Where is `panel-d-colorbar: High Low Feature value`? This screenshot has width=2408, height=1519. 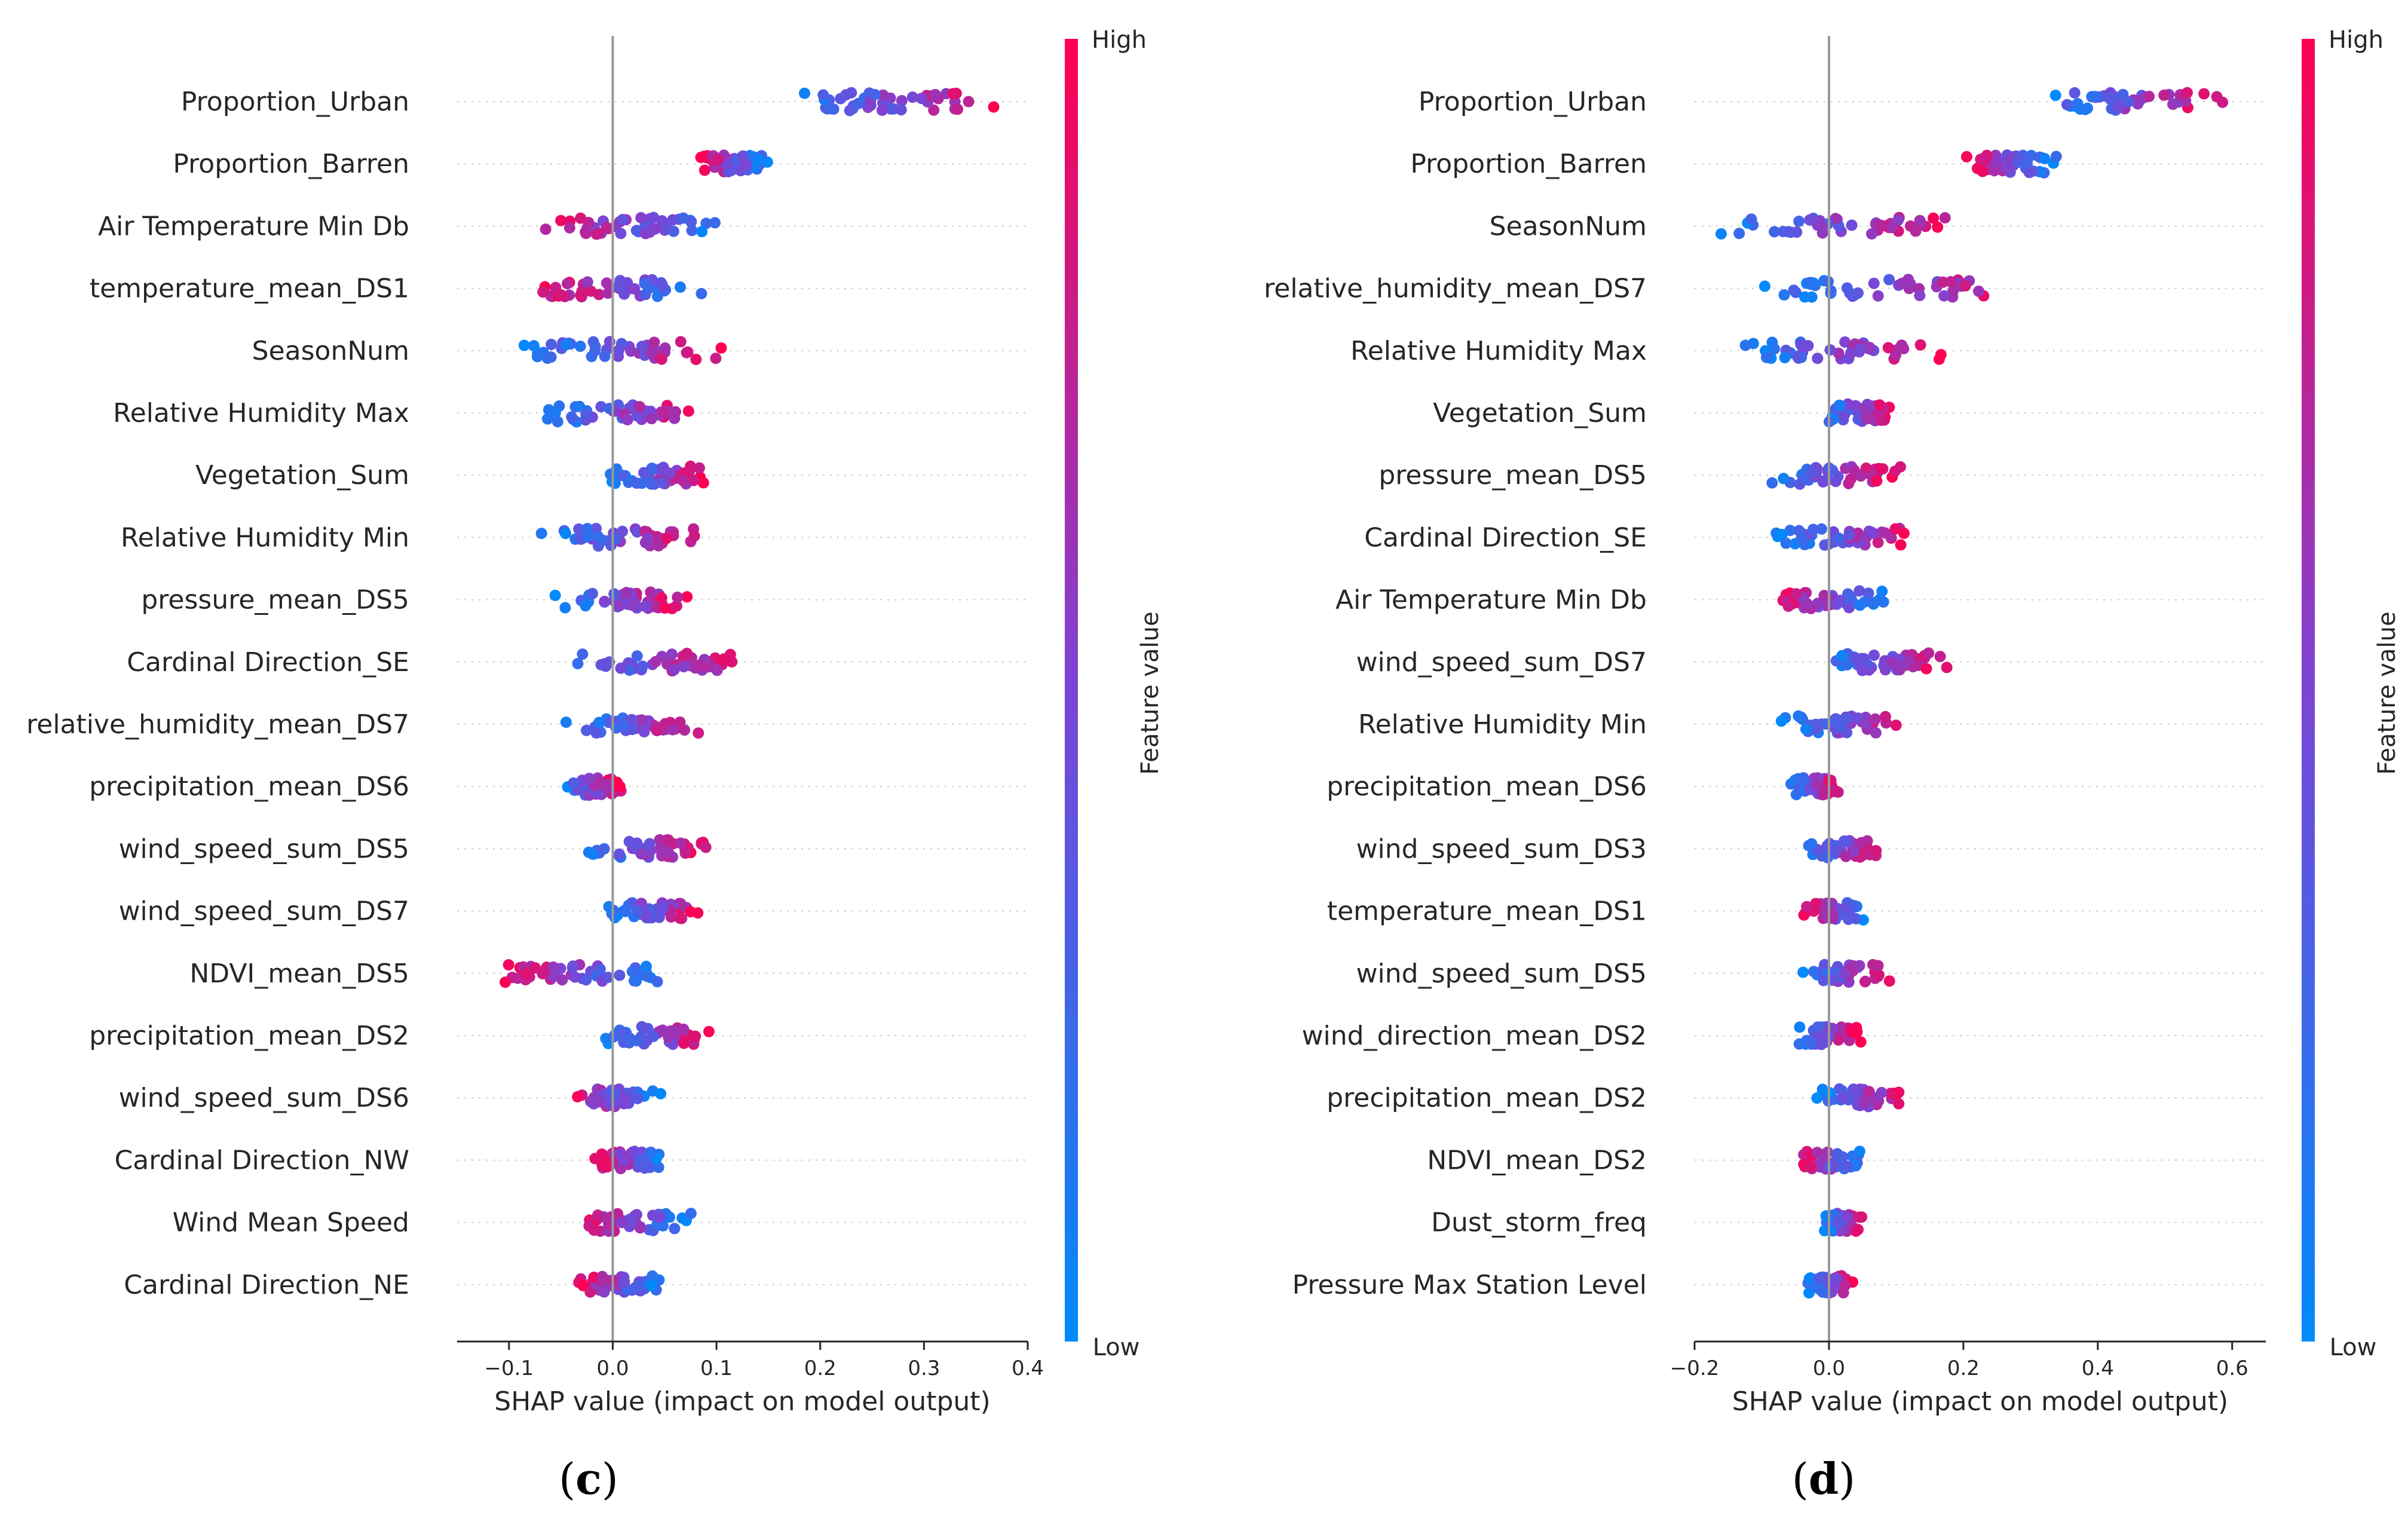 panel-d-colorbar: High Low Feature value is located at coordinates (2351, 693).